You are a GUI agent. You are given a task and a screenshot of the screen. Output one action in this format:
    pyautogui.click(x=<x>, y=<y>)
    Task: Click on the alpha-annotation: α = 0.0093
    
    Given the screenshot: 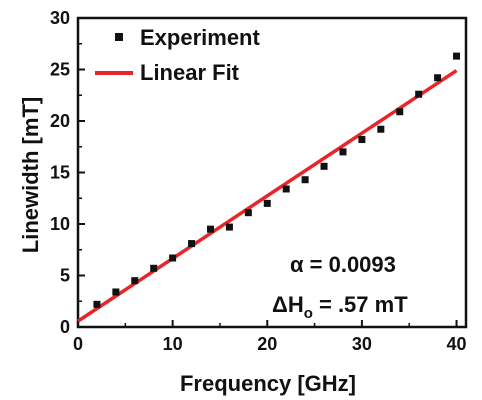 What is the action you would take?
    pyautogui.click(x=343, y=264)
    